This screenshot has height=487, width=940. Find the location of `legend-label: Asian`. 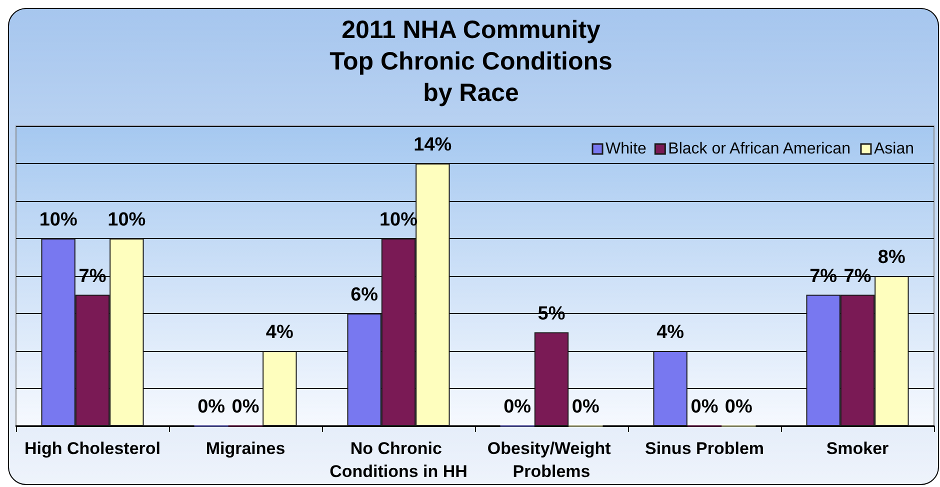

legend-label: Asian is located at coordinates (894, 149).